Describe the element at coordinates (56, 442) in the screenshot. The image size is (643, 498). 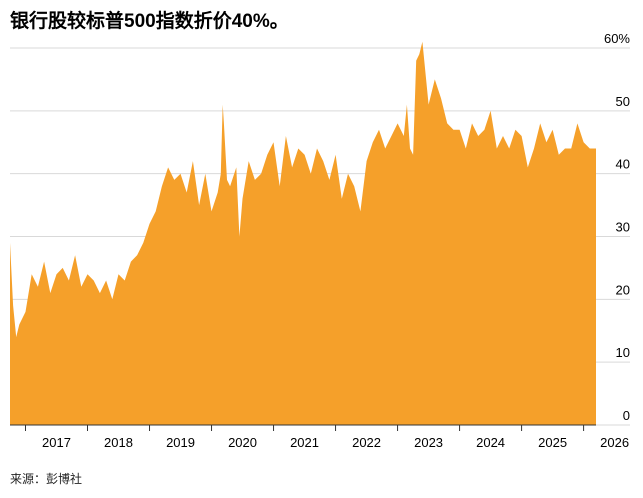
I see `x-tick-label: 2017` at that location.